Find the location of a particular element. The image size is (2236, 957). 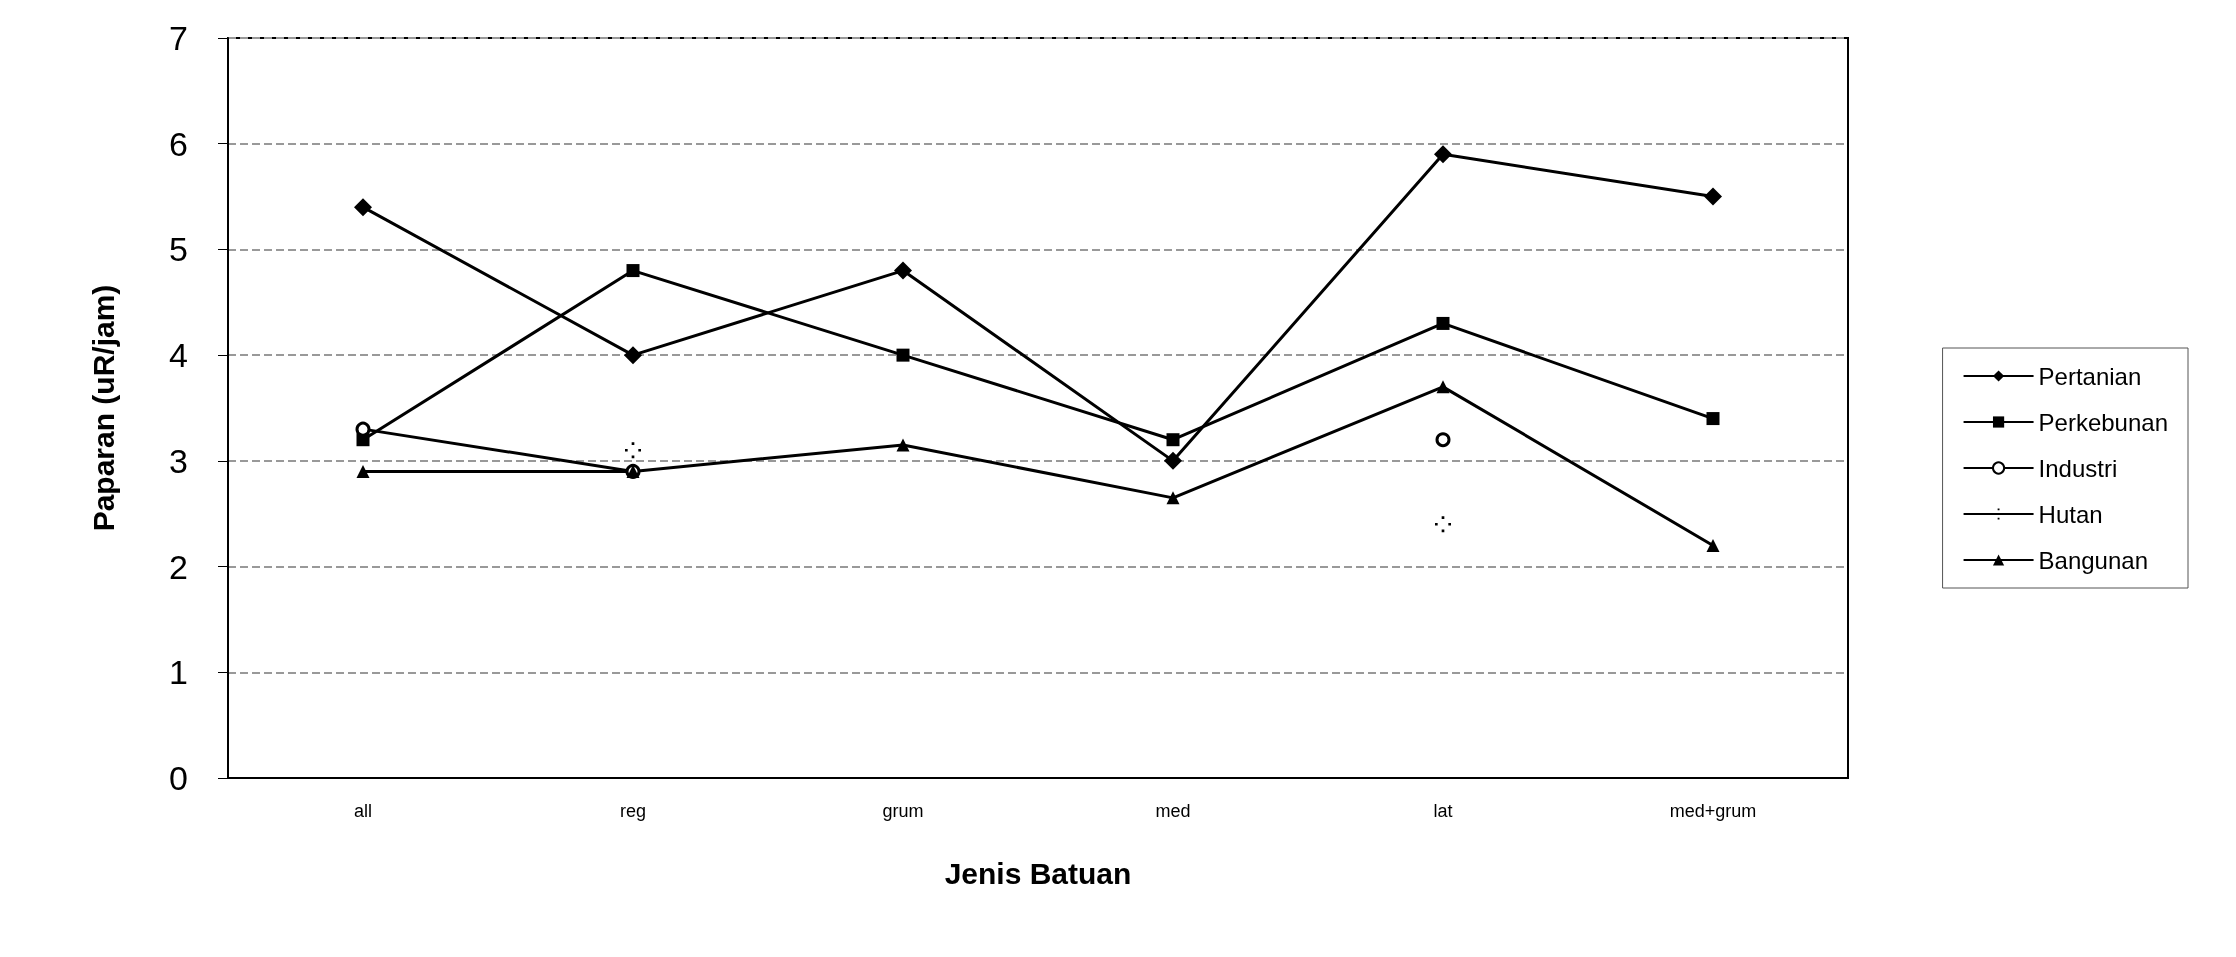

y-tick-label: 2 is located at coordinates (178, 566).